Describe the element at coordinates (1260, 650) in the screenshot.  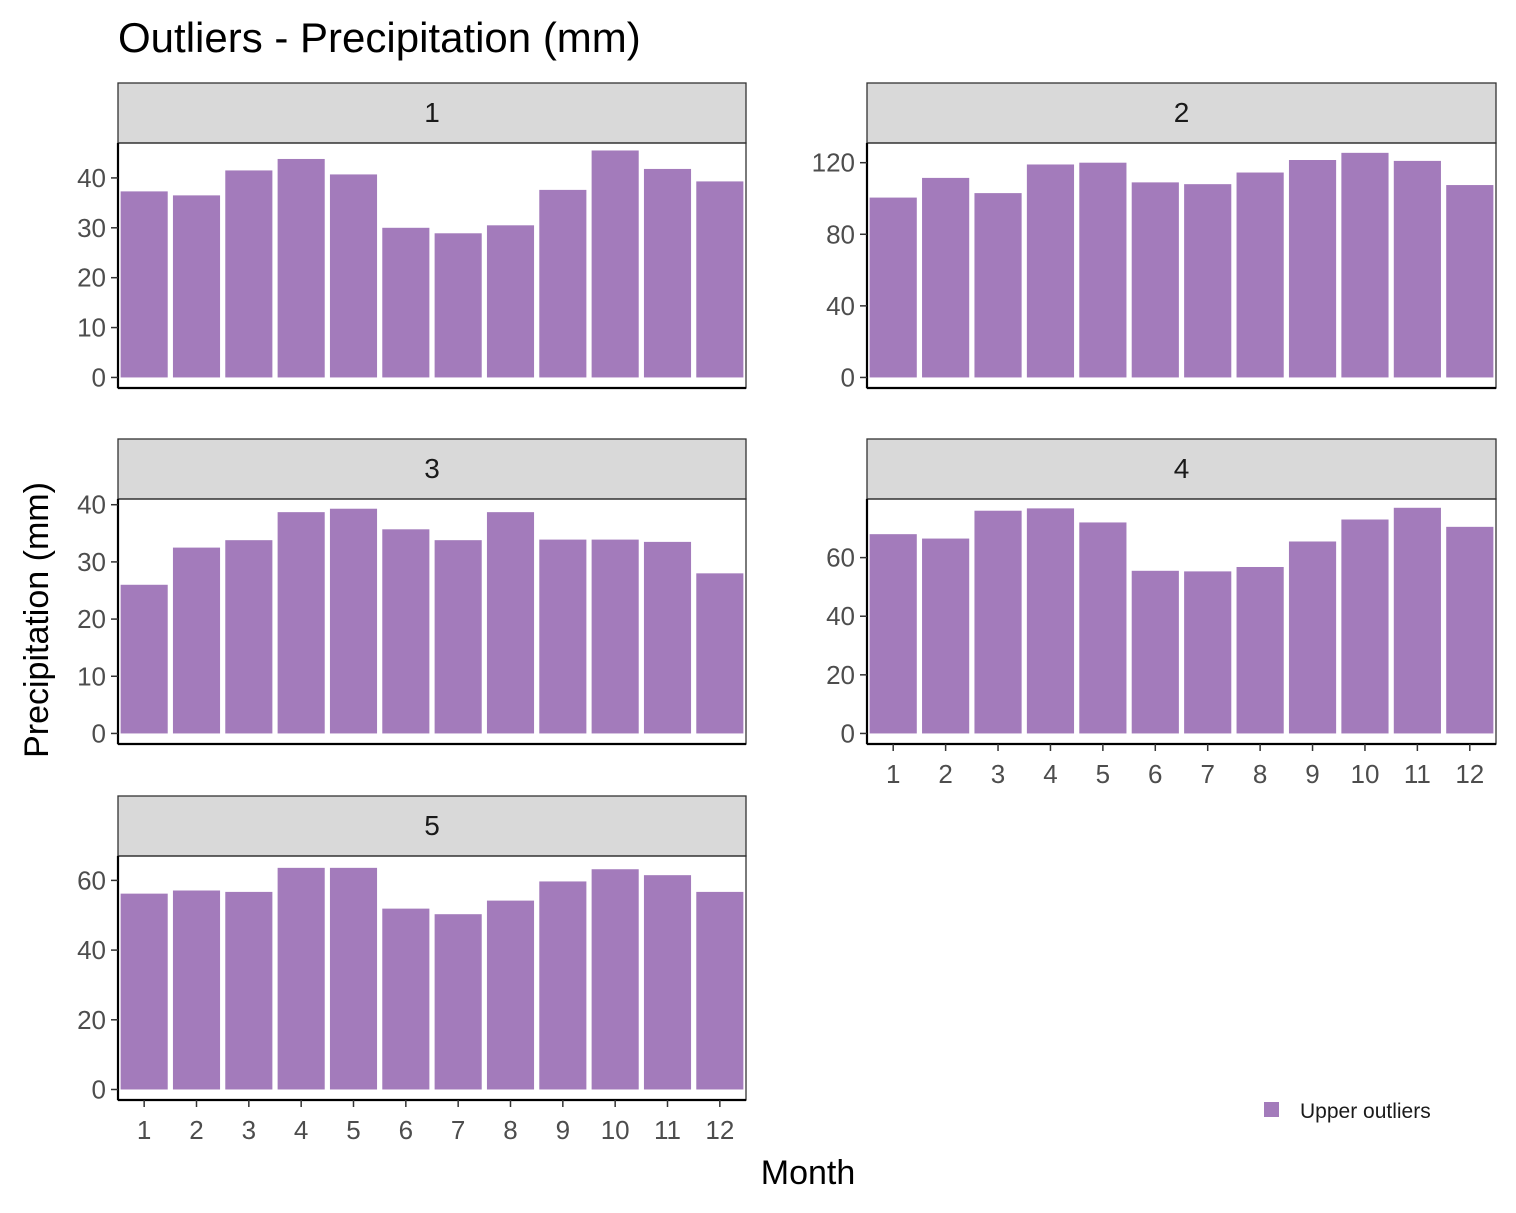
I see `bar-panel4-month8` at that location.